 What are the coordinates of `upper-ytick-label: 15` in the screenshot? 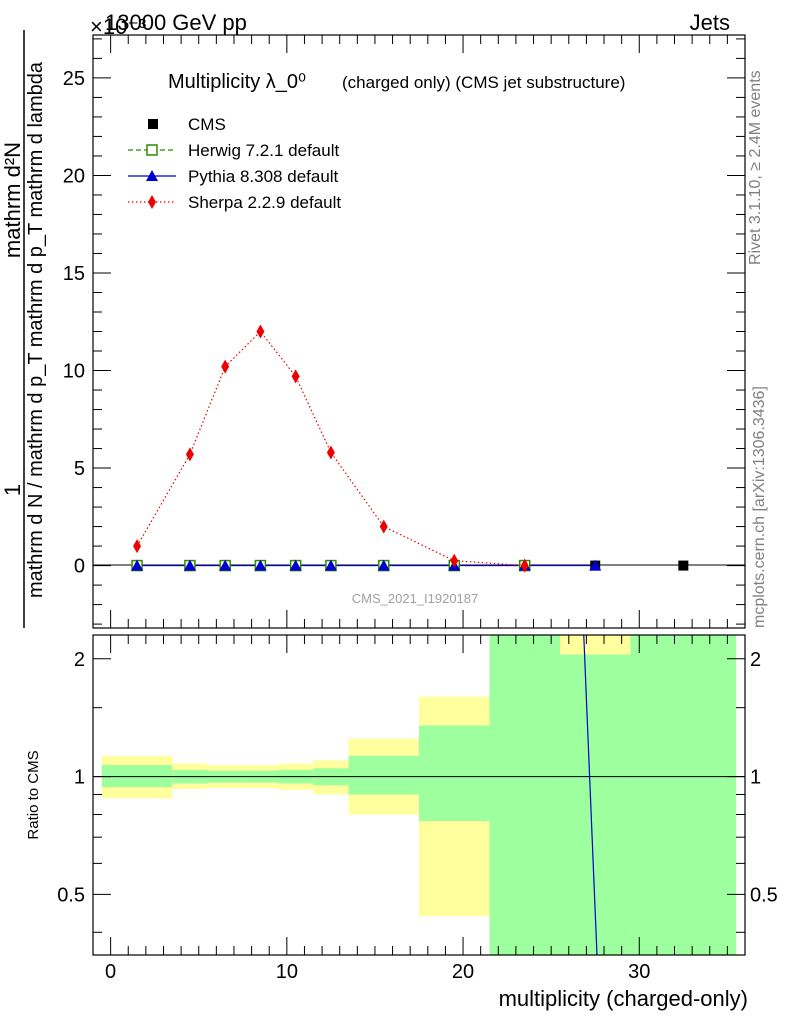 It's located at (74, 274).